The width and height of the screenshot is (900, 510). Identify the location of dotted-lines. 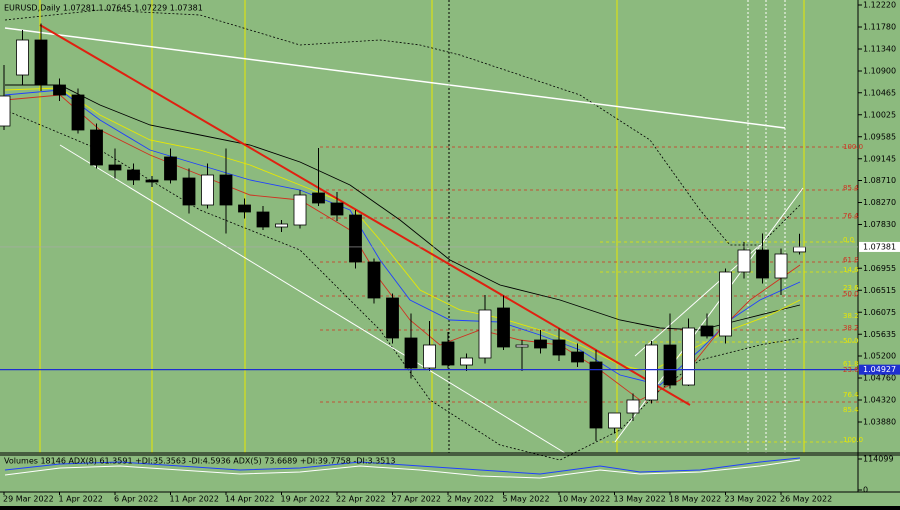
(766, 226).